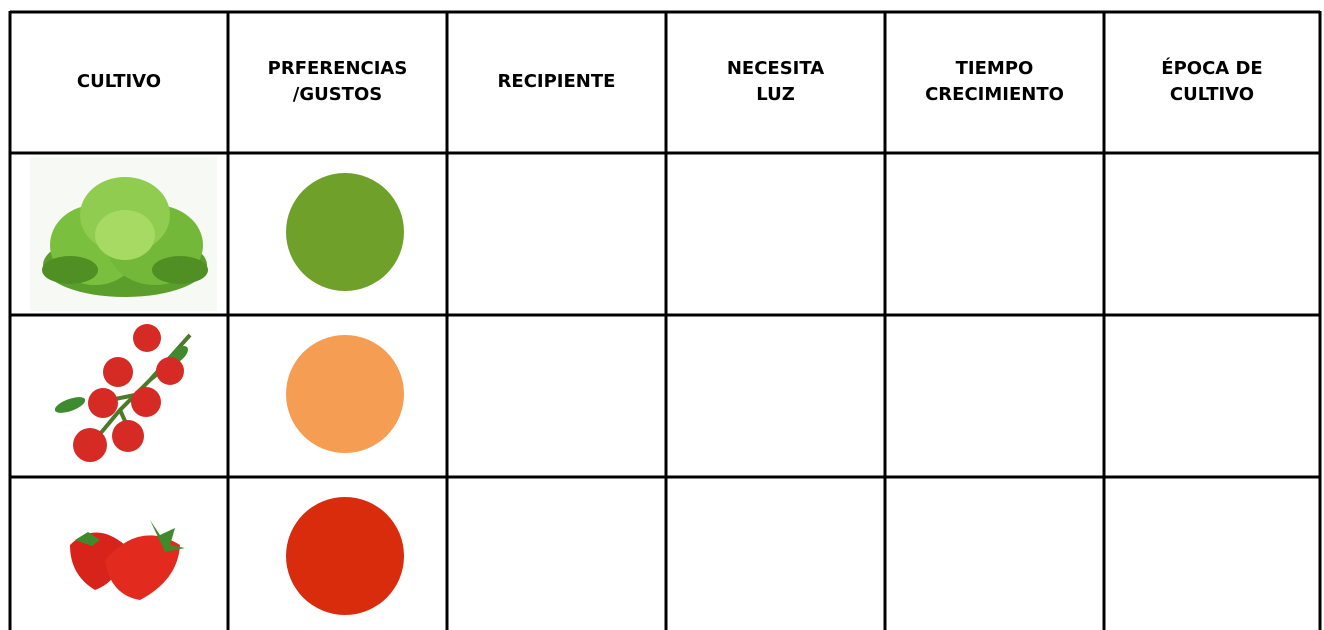 This screenshot has width=1324, height=630. What do you see at coordinates (775, 94) in the screenshot?
I see `column-header: LUZ` at bounding box center [775, 94].